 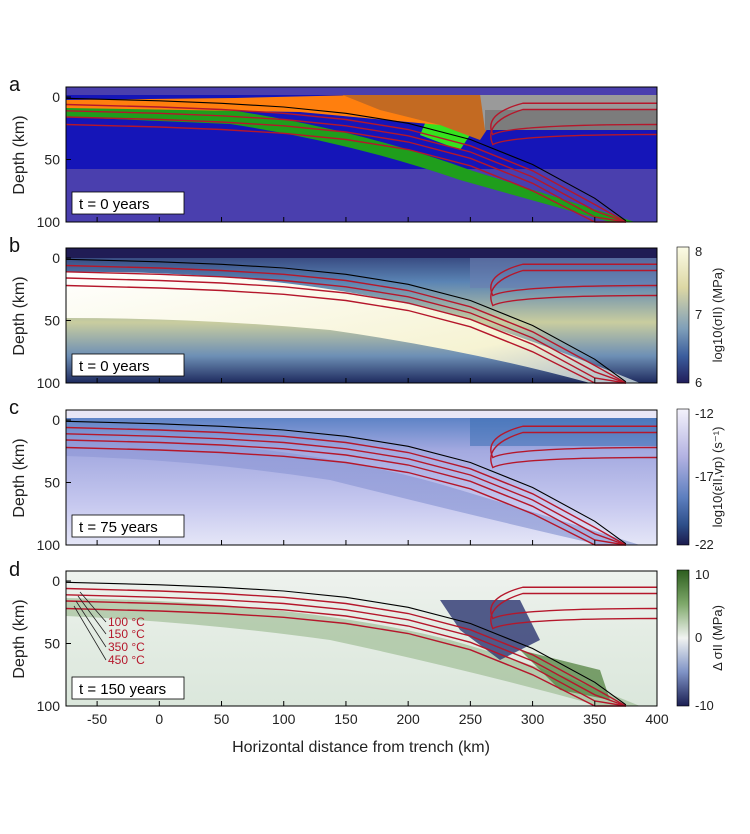 I want to click on colorbar-c-label: log10(ε̇II,vp) (s⁻¹), so click(x=717, y=477).